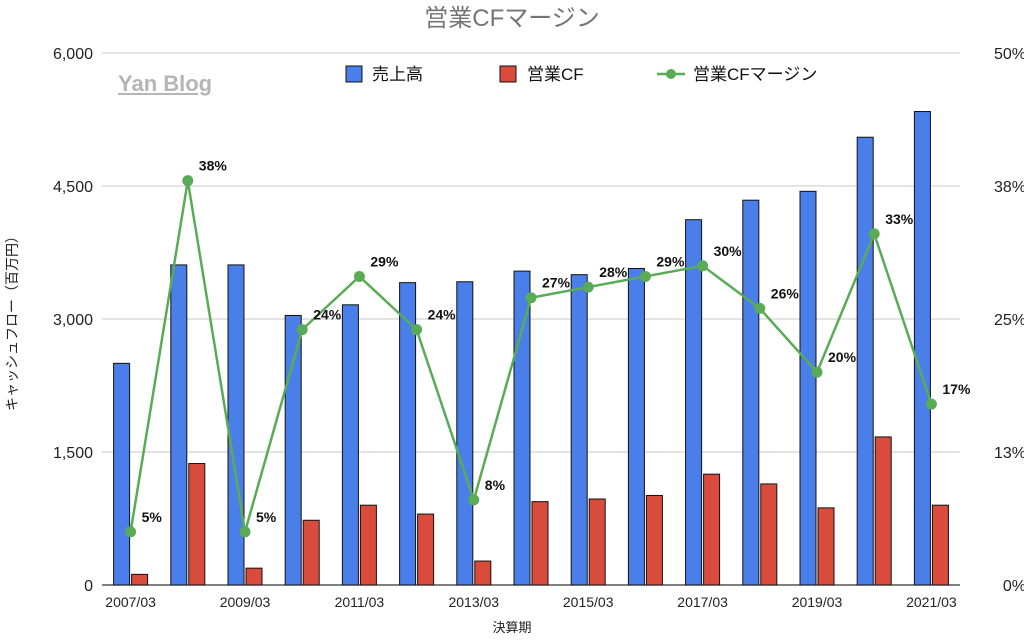 This screenshot has height=643, width=1024. Describe the element at coordinates (817, 602) in the screenshot. I see `x-tick-label: 2019/03` at that location.